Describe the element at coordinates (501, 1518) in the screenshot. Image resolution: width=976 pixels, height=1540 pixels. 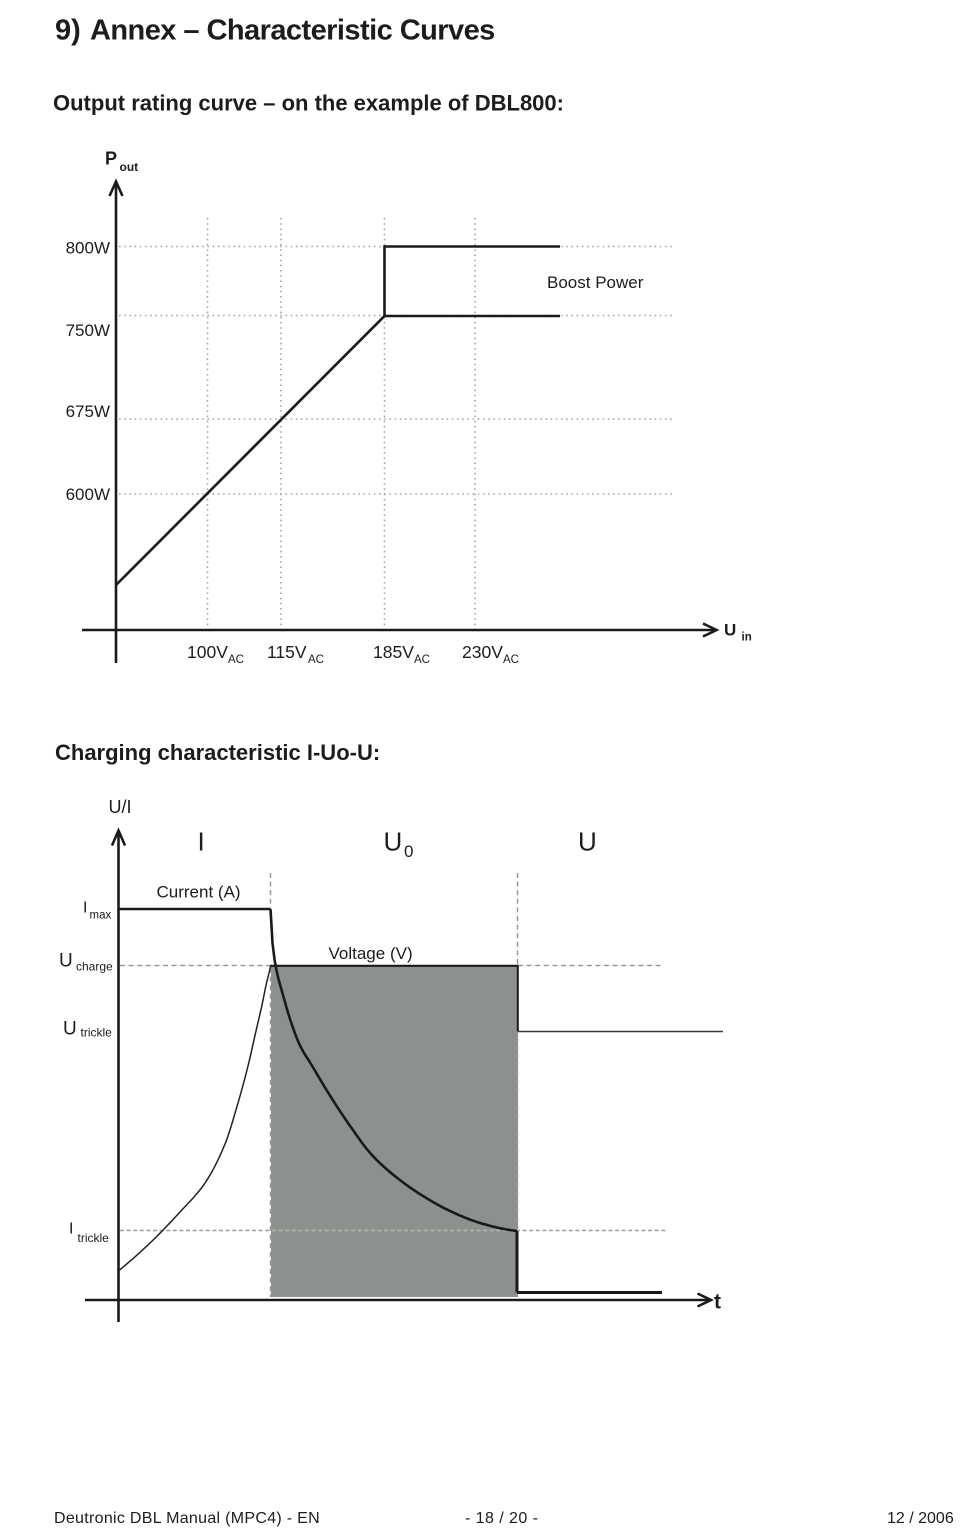
I see `svg-text: - 18 / 20 -` at that location.